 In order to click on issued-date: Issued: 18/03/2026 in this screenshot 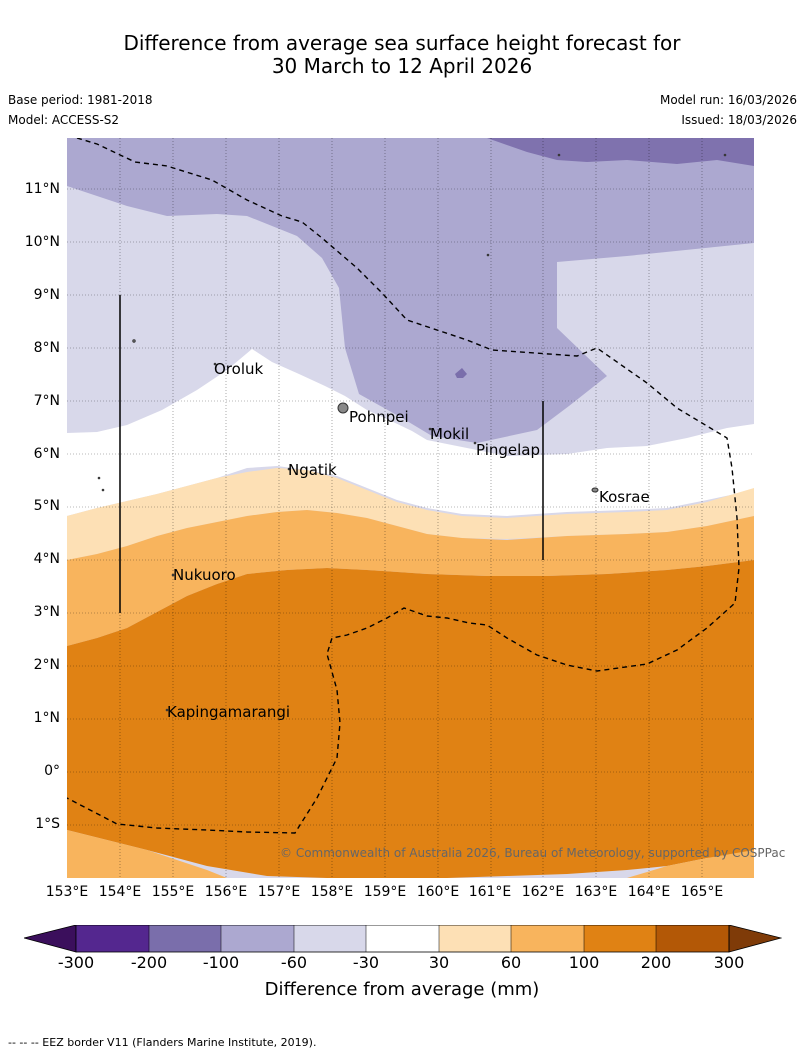, I will do `click(739, 120)`.